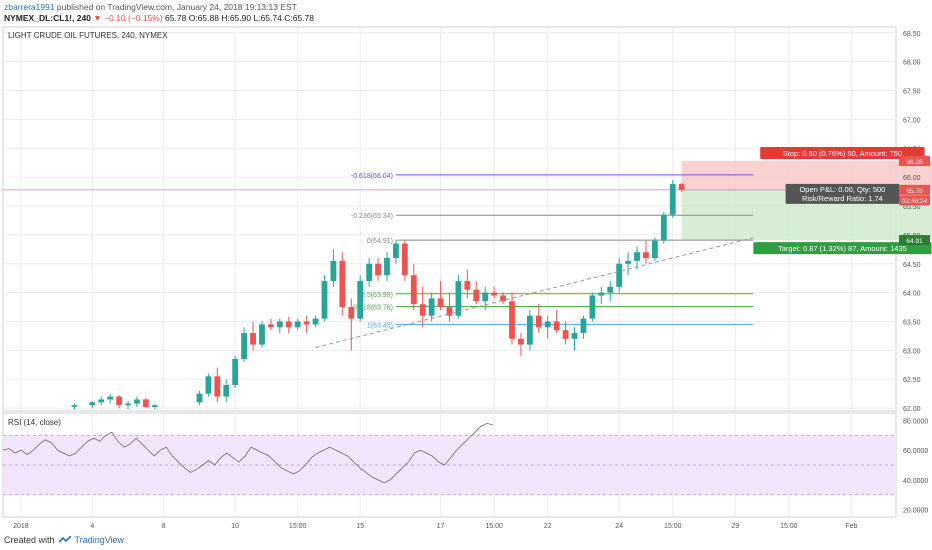 The image size is (932, 550). Describe the element at coordinates (235, 526) in the screenshot. I see `time-tick: 10` at that location.